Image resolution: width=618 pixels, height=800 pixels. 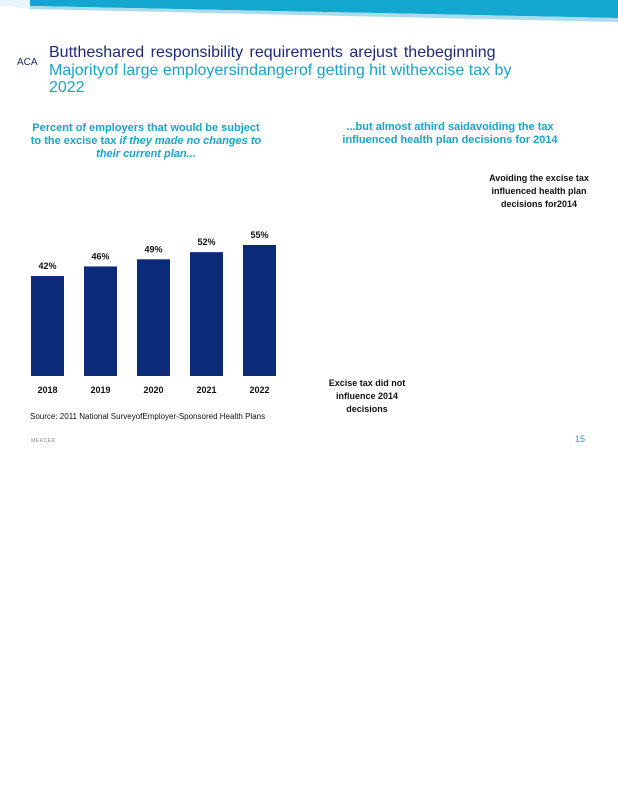 What do you see at coordinates (100, 256) in the screenshot?
I see `data-label-2019: 46%` at bounding box center [100, 256].